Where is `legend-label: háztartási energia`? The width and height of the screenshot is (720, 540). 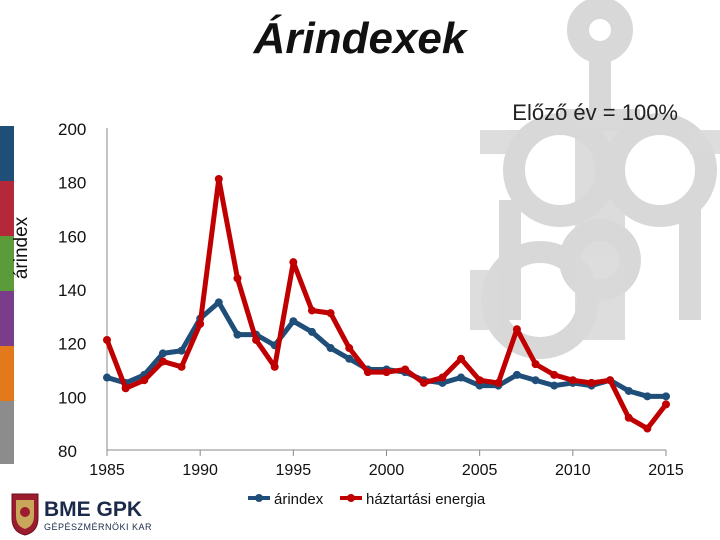 legend-label: háztartási energia is located at coordinates (426, 499).